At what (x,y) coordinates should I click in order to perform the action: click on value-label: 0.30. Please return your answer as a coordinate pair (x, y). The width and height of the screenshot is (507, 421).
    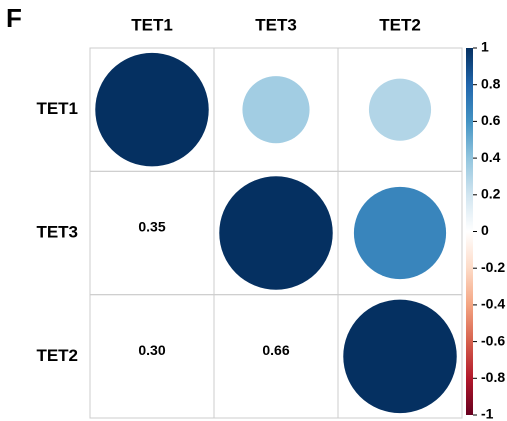
    Looking at the image, I should click on (151, 350).